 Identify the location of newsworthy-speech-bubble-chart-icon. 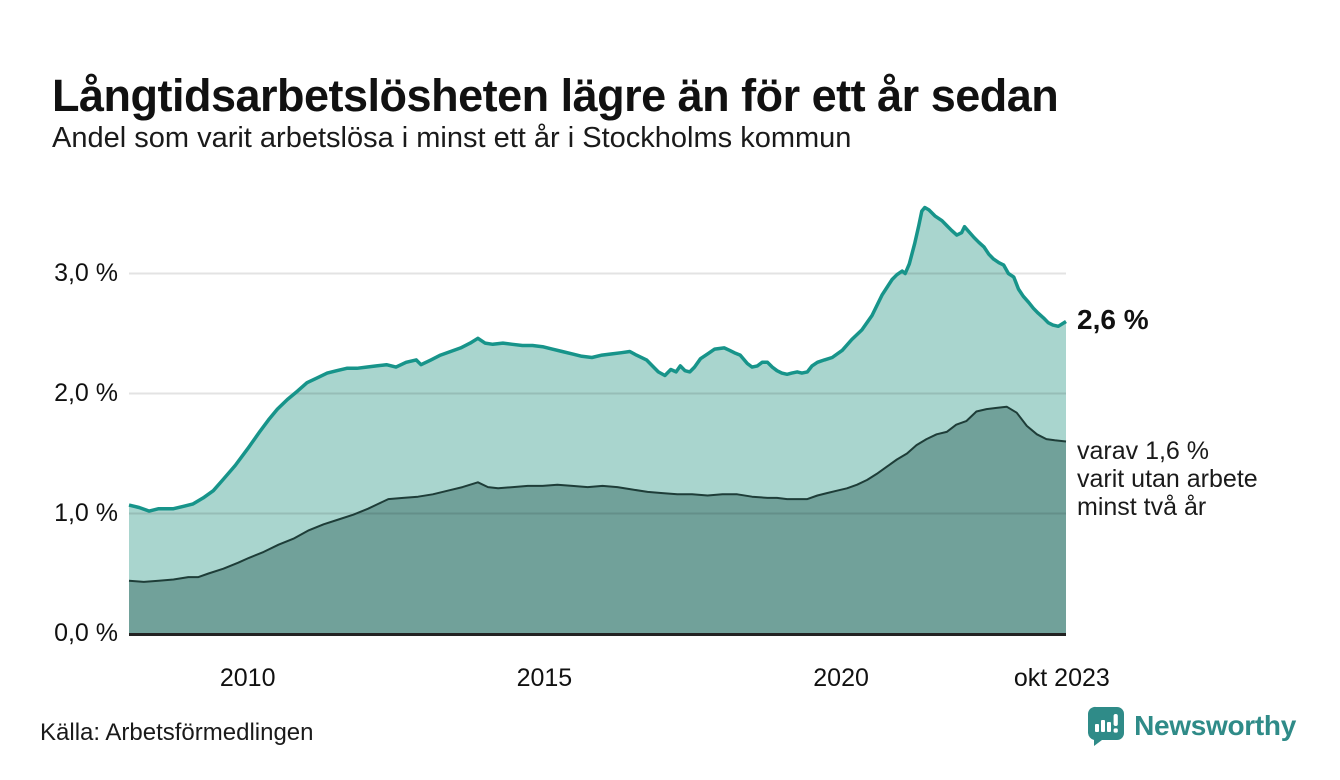
(1106, 726).